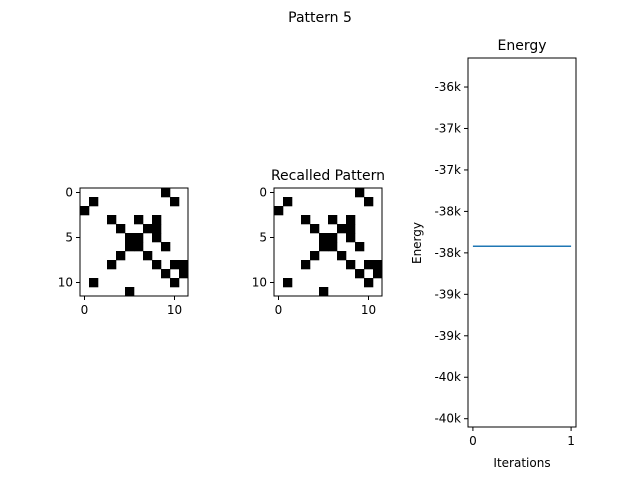 This screenshot has width=640, height=480. I want to click on recalled-title: Recalled Pattern, so click(328, 176).